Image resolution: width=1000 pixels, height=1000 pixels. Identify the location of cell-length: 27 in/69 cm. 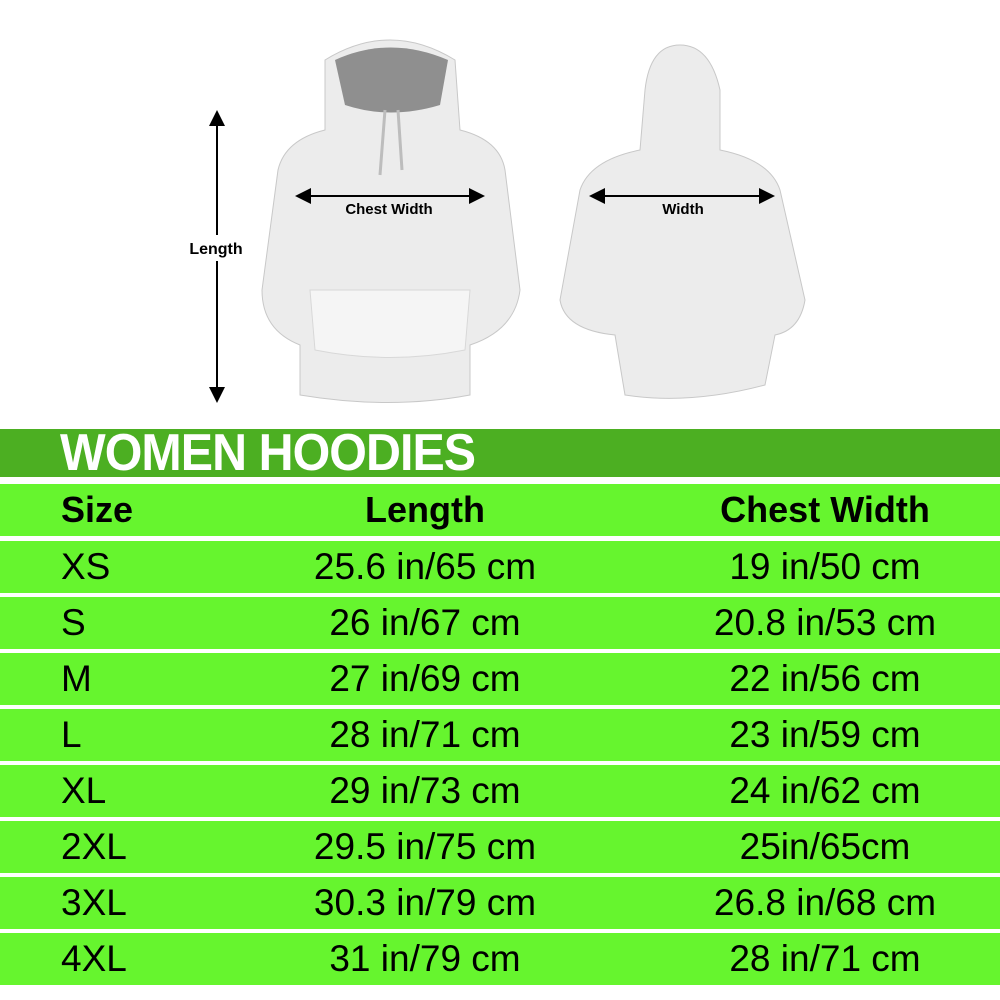
(425, 678).